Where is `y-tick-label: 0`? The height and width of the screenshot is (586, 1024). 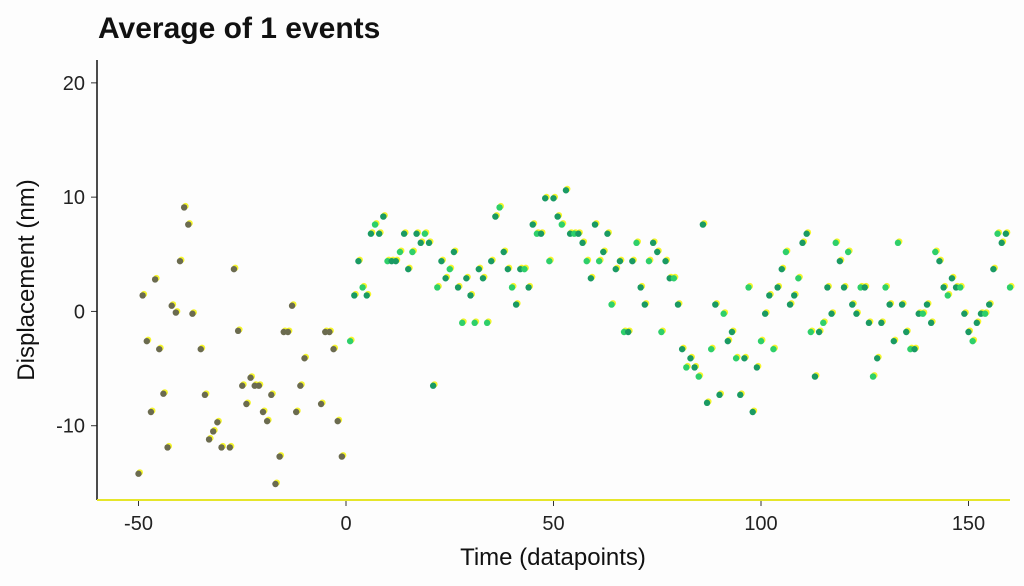
y-tick-label: 0 is located at coordinates (79, 312).